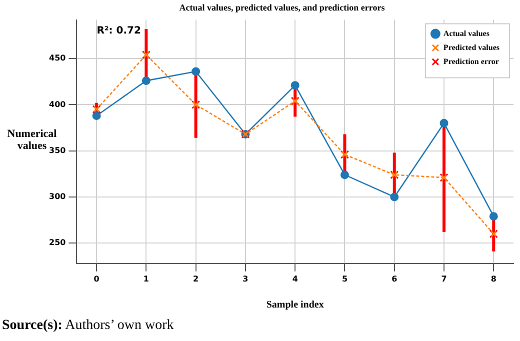 Image resolution: width=520 pixels, height=341 pixels. Describe the element at coordinates (57, 197) in the screenshot. I see `y-tick-label: 300` at that location.